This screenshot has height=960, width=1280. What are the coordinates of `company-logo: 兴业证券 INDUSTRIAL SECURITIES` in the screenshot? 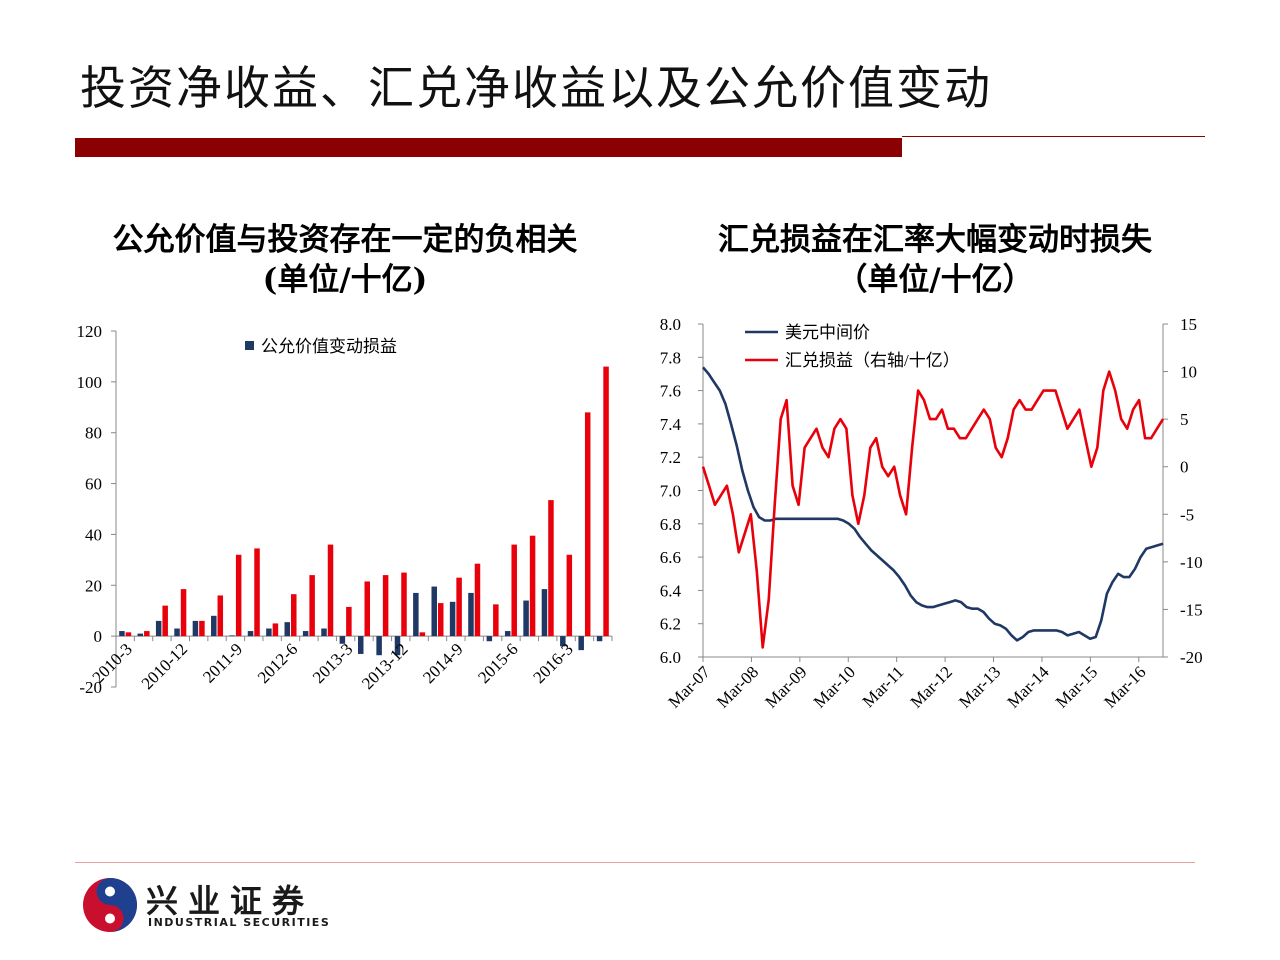 It's located at (215, 905).